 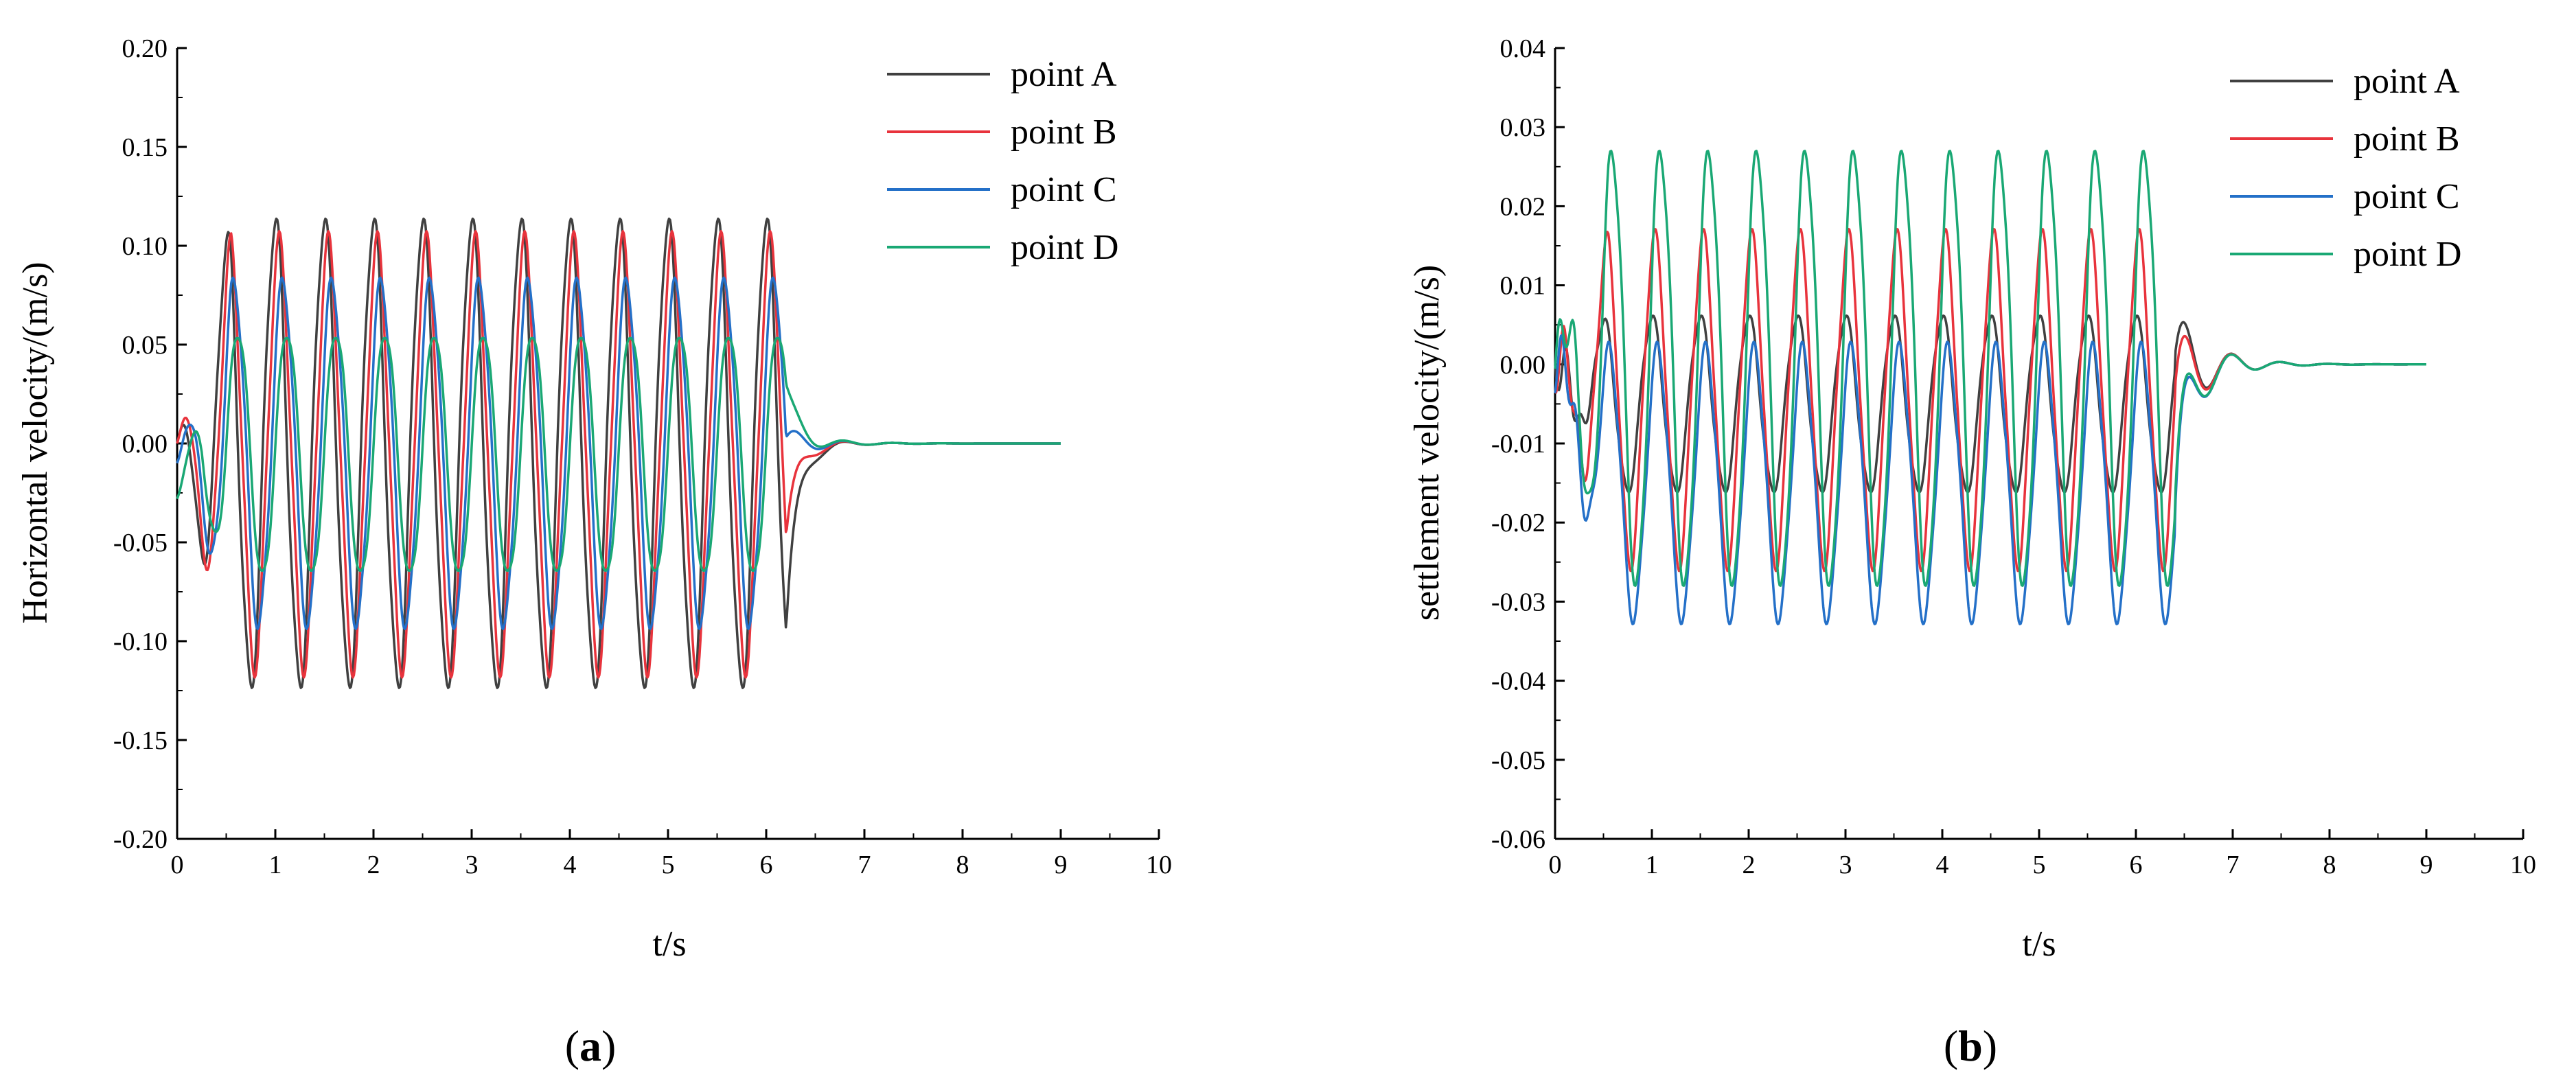 What do you see at coordinates (1951, 1045) in the screenshot?
I see `caption-open-b: (` at bounding box center [1951, 1045].